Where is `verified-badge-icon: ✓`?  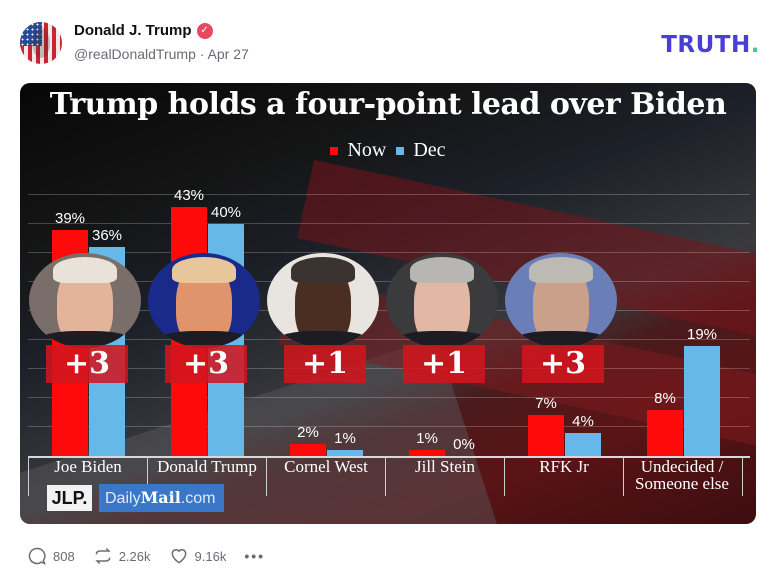 verified-badge-icon: ✓ is located at coordinates (204, 30).